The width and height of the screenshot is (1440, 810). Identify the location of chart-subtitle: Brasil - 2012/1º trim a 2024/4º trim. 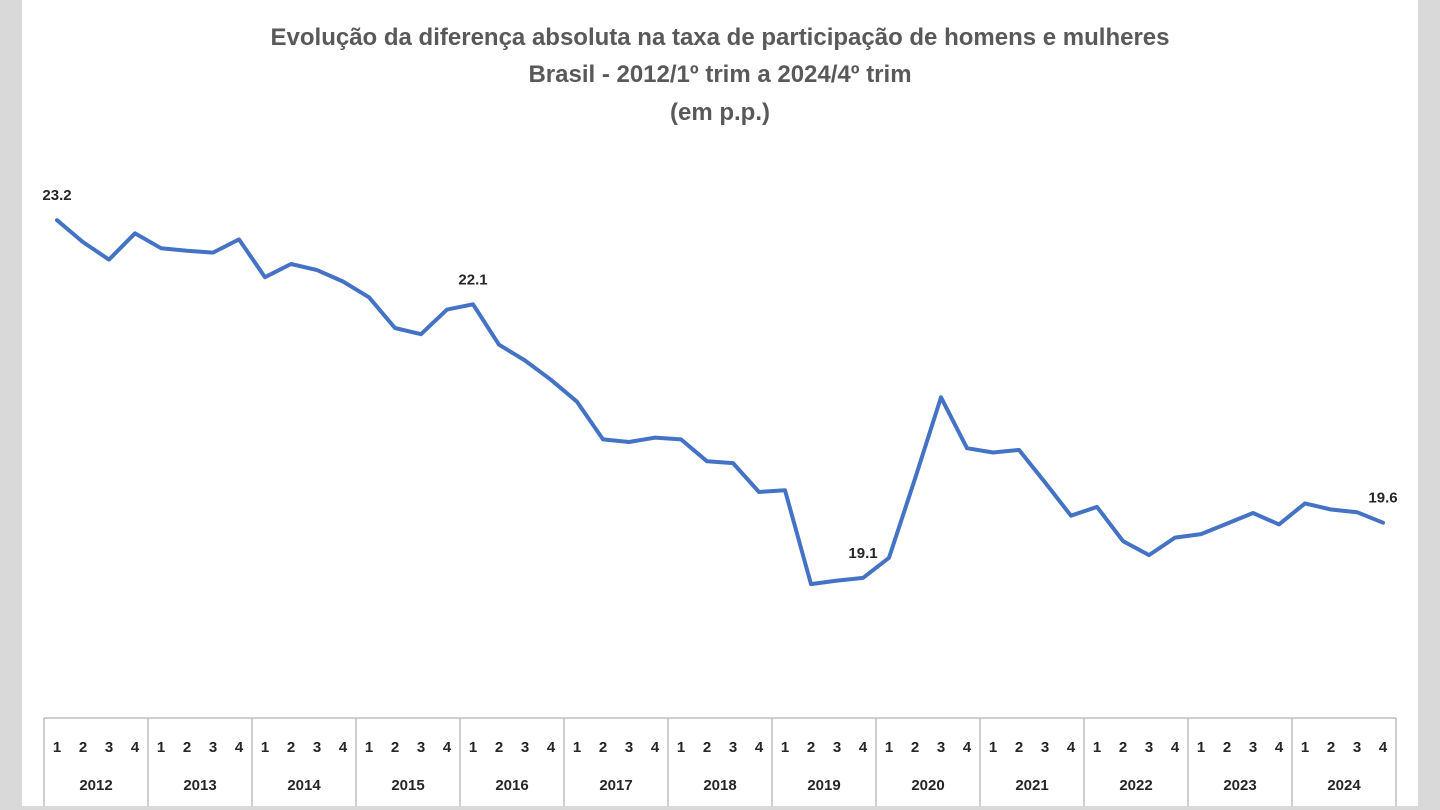
(719, 74).